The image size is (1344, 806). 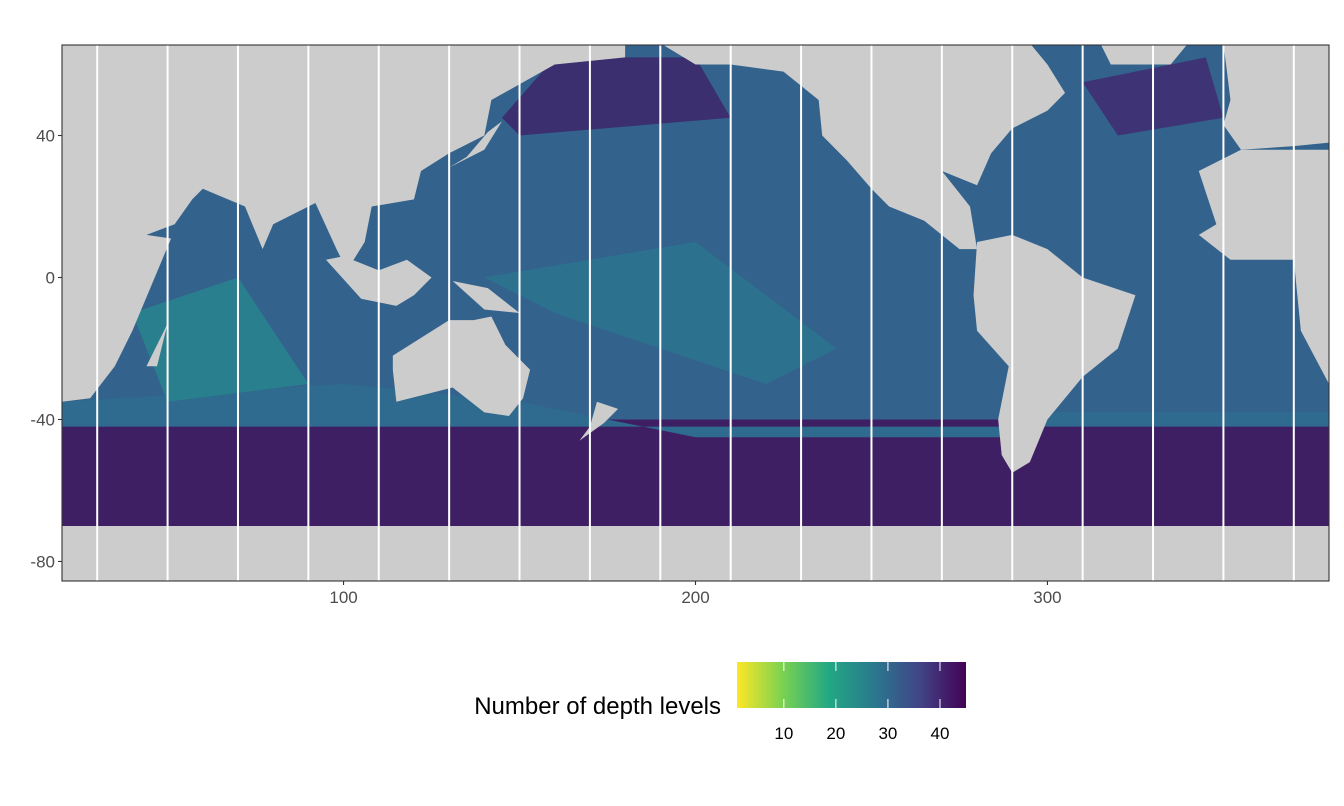 I want to click on y-tick-label: -80, so click(x=42, y=561).